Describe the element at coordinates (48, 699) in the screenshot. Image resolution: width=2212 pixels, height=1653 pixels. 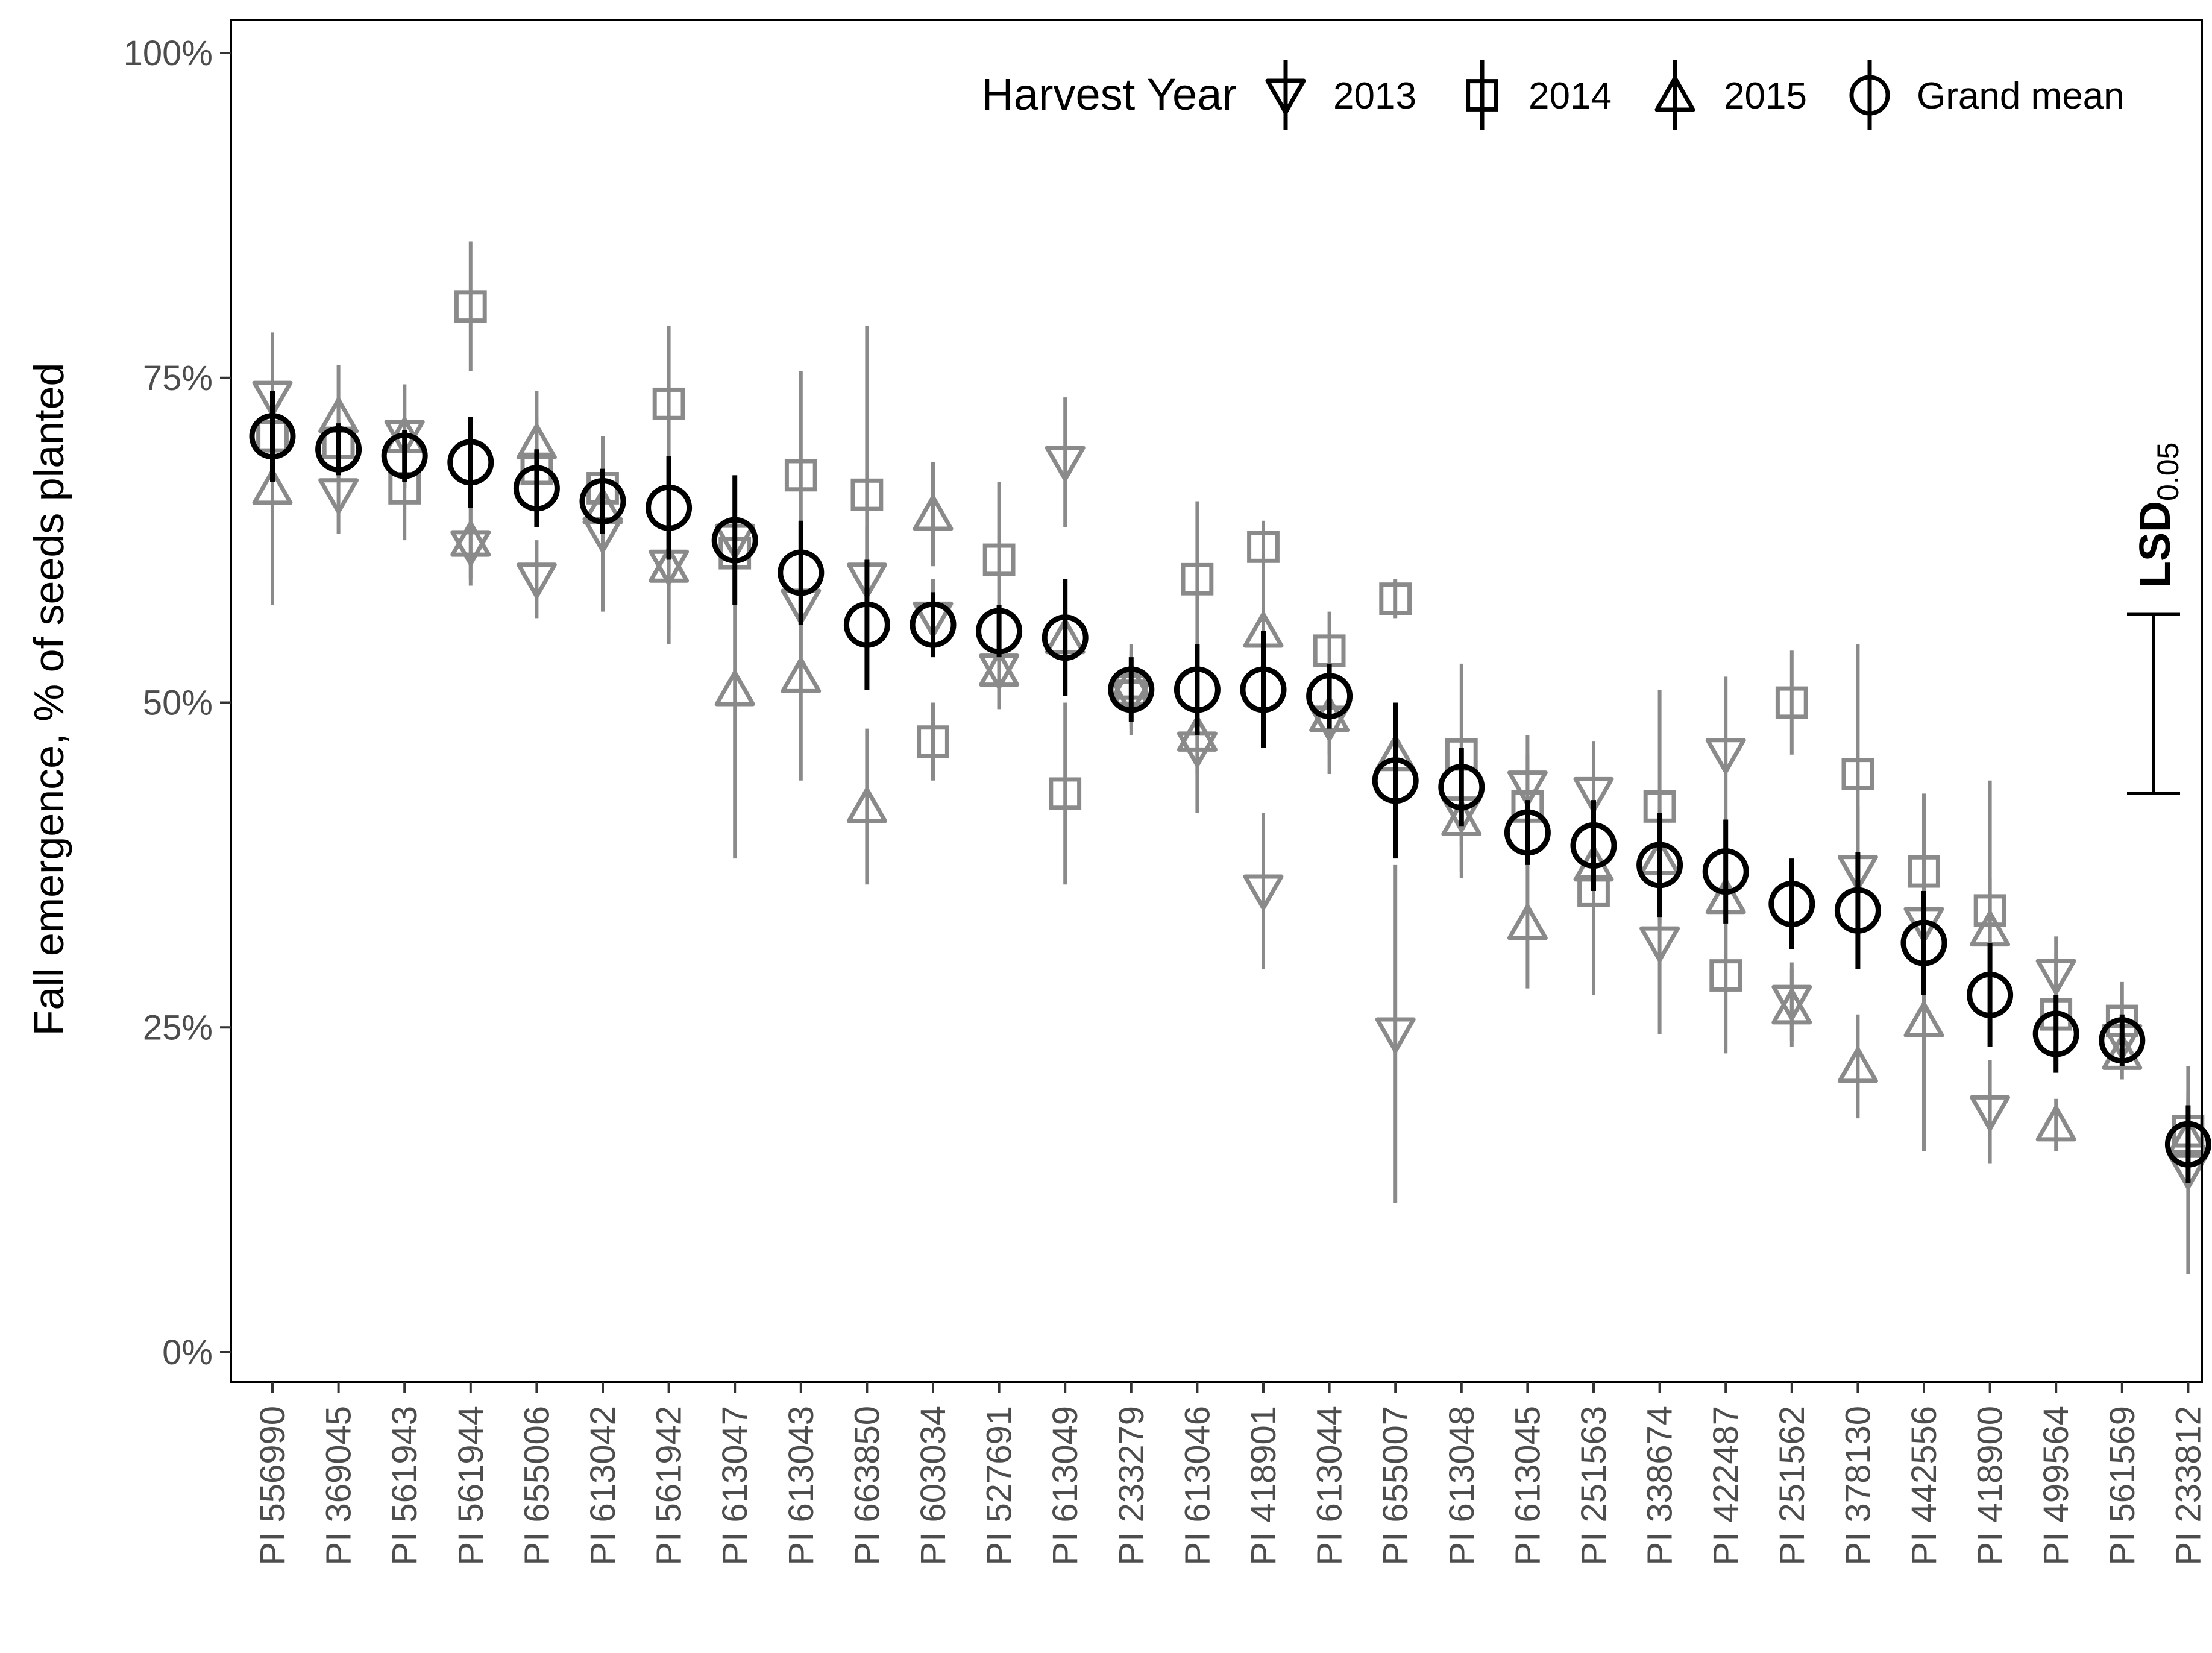
I see `y-axis-label: Fall emergence, % of seeds planted` at that location.